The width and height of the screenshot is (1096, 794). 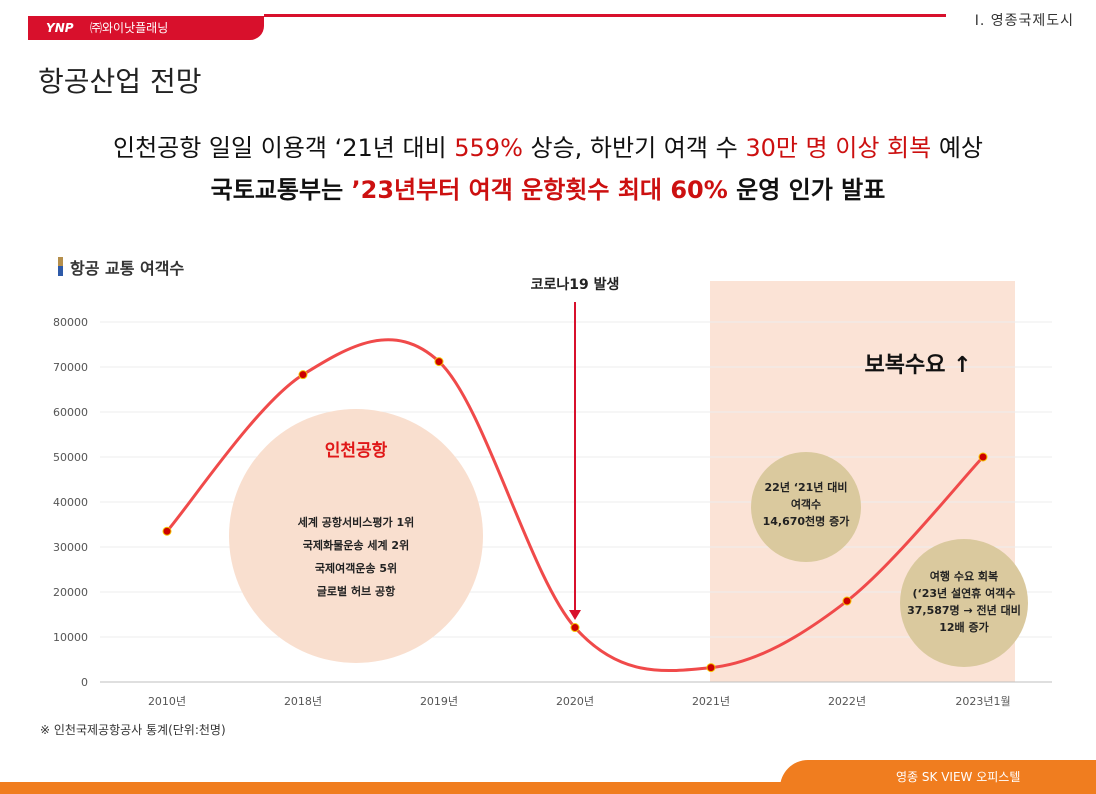 I want to click on headline-1-highlight-a: 559%, so click(x=488, y=148).